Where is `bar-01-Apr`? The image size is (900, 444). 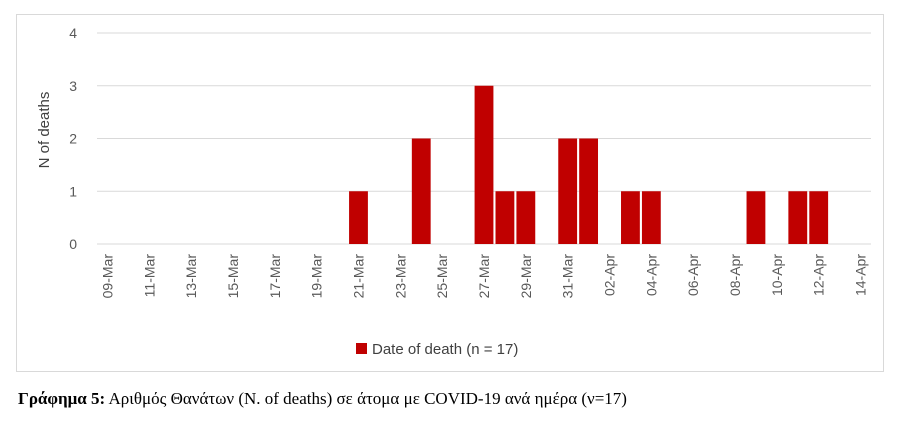
bar-01-Apr is located at coordinates (589, 191).